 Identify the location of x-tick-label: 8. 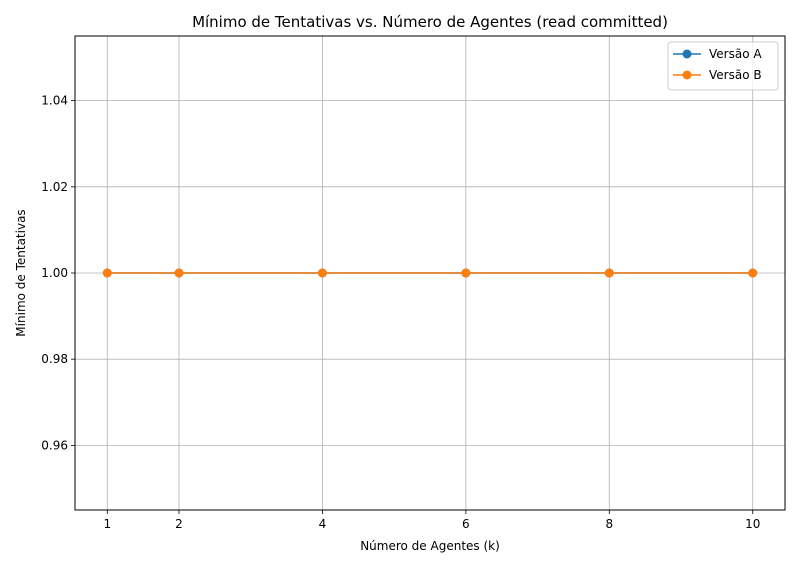
(609, 524).